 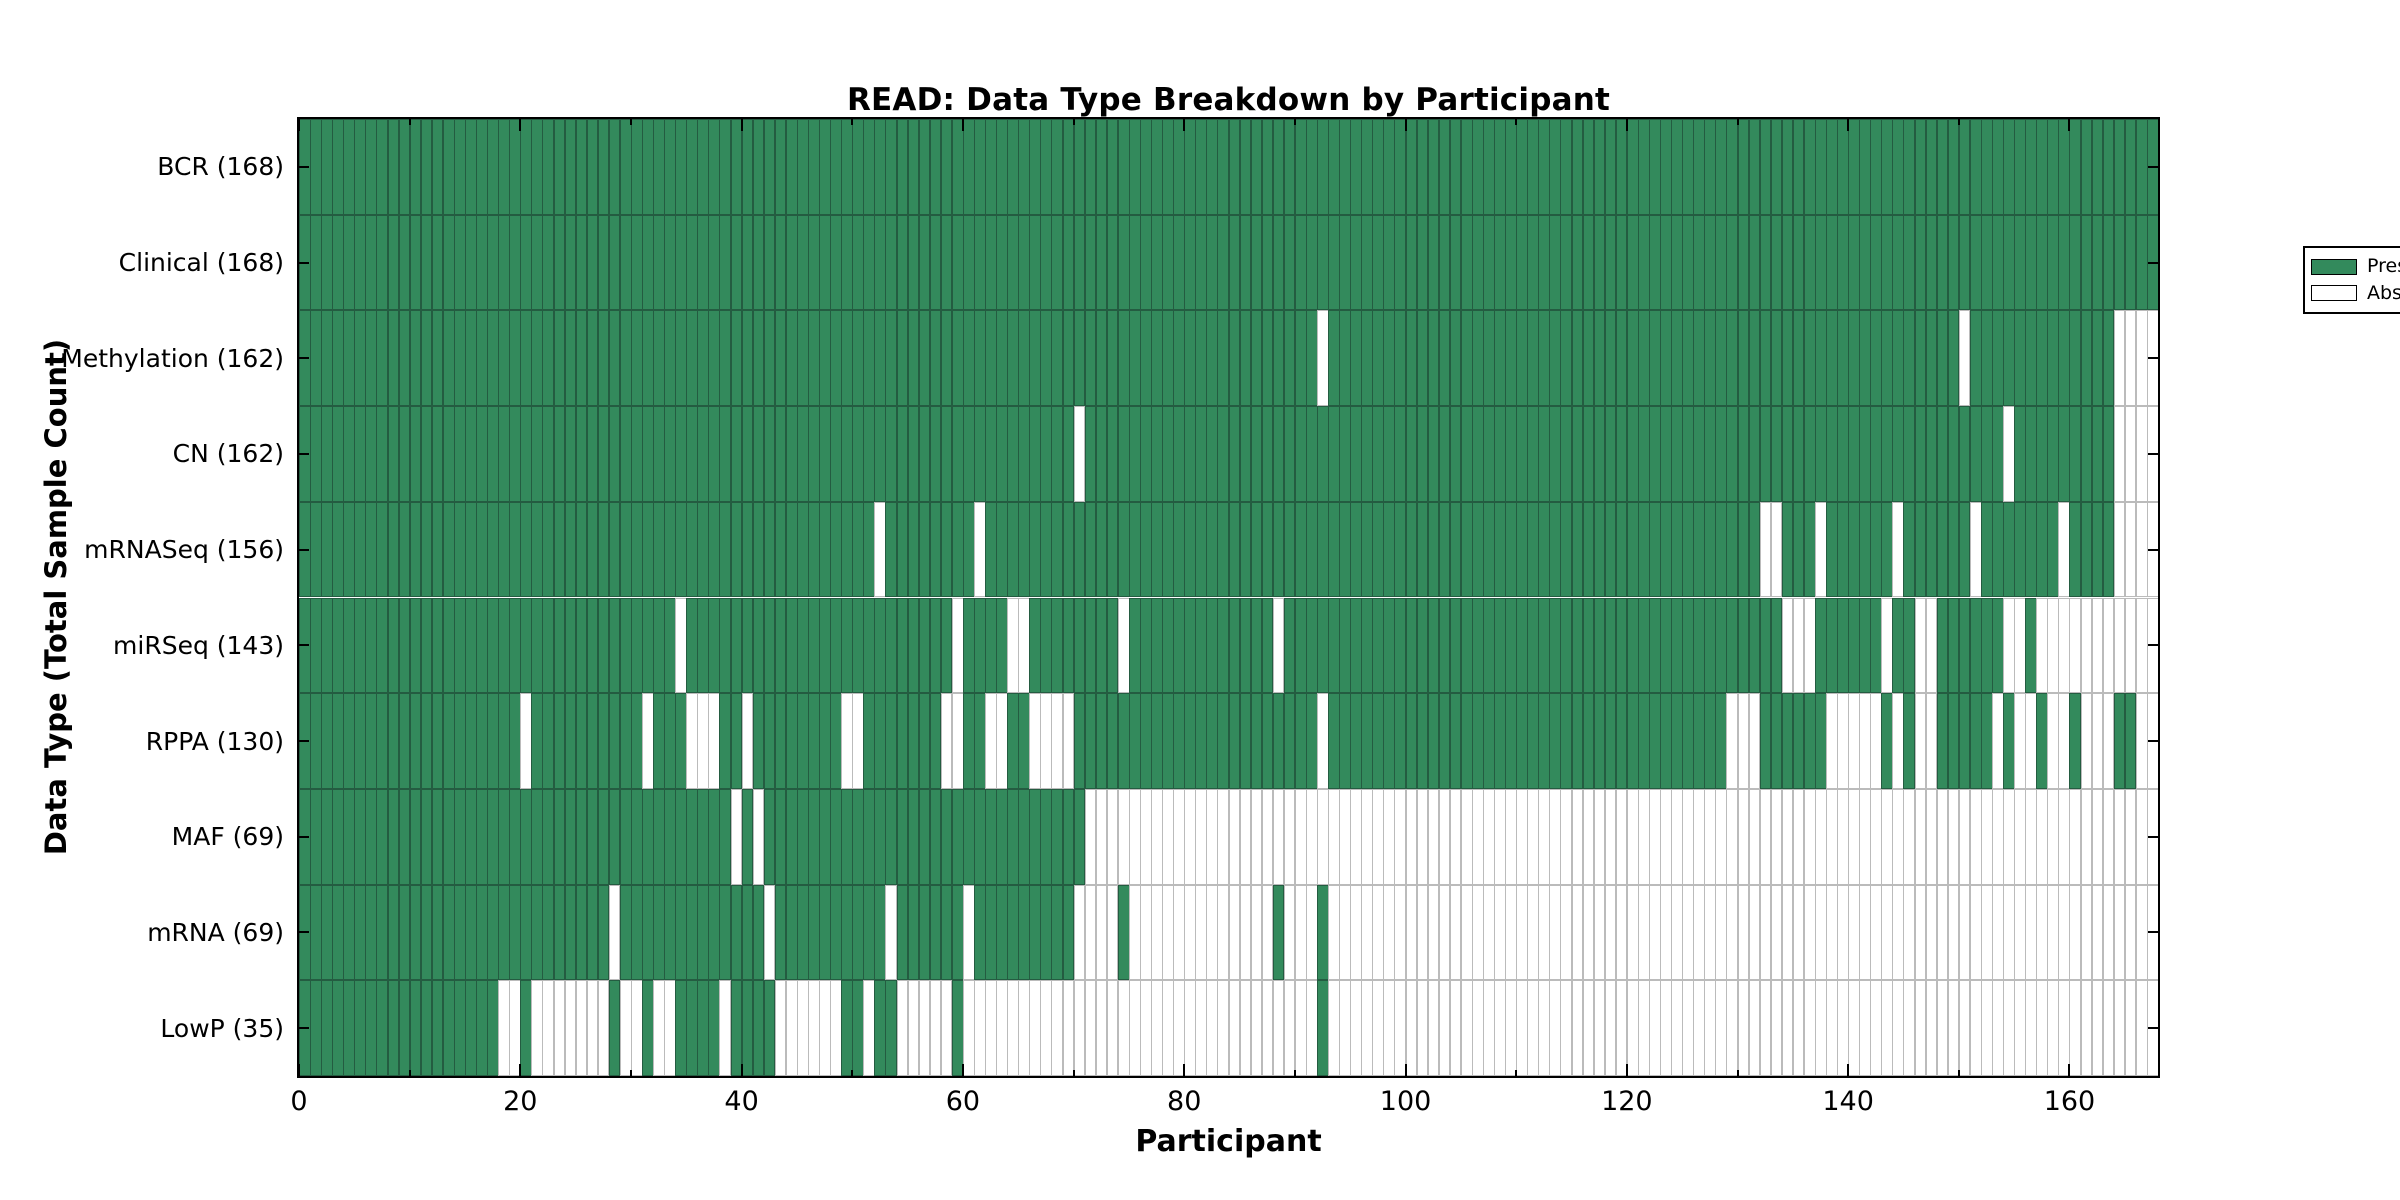 I want to click on row-label: BCR (168), so click(x=220, y=167).